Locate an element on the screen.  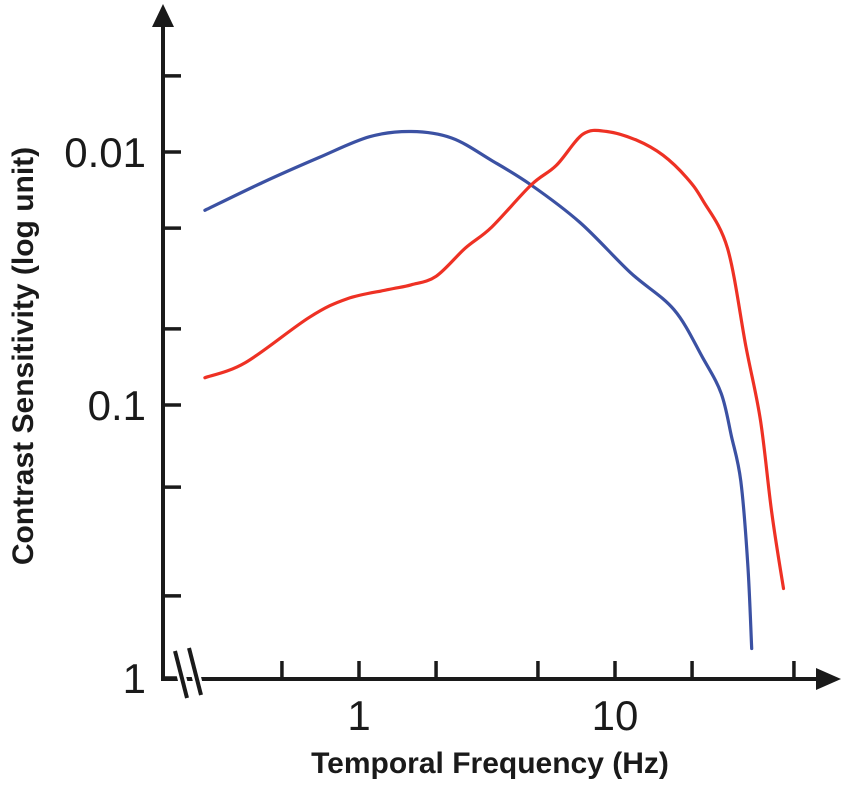
x-axis-title: Temporal Frequency (Hz) is located at coordinates (490, 763).